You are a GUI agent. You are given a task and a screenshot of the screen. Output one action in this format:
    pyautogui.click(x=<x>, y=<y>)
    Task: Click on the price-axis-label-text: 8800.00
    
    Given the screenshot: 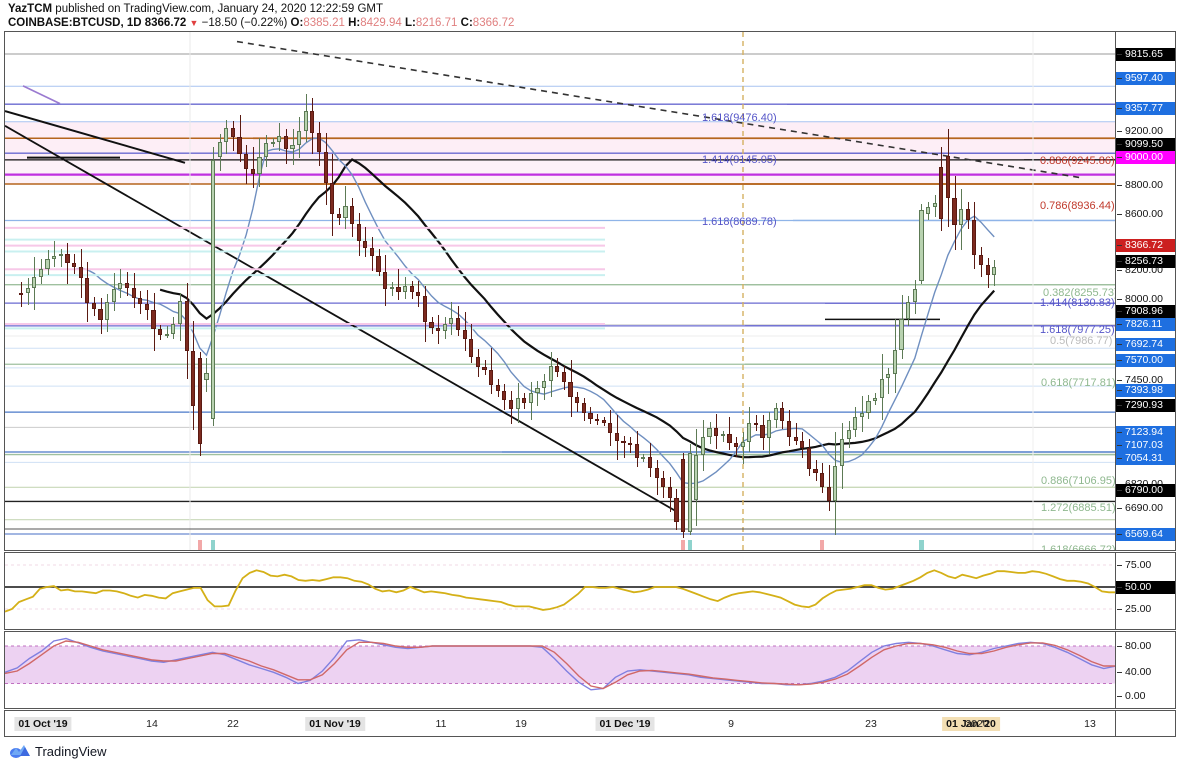 What is the action you would take?
    pyautogui.click(x=1144, y=185)
    